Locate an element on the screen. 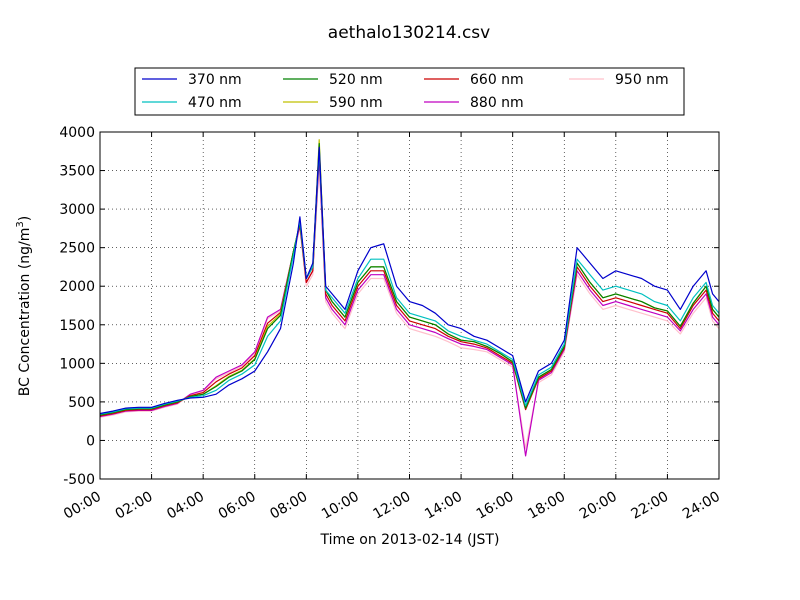  x-tick-label: 12:00 is located at coordinates (392, 506).